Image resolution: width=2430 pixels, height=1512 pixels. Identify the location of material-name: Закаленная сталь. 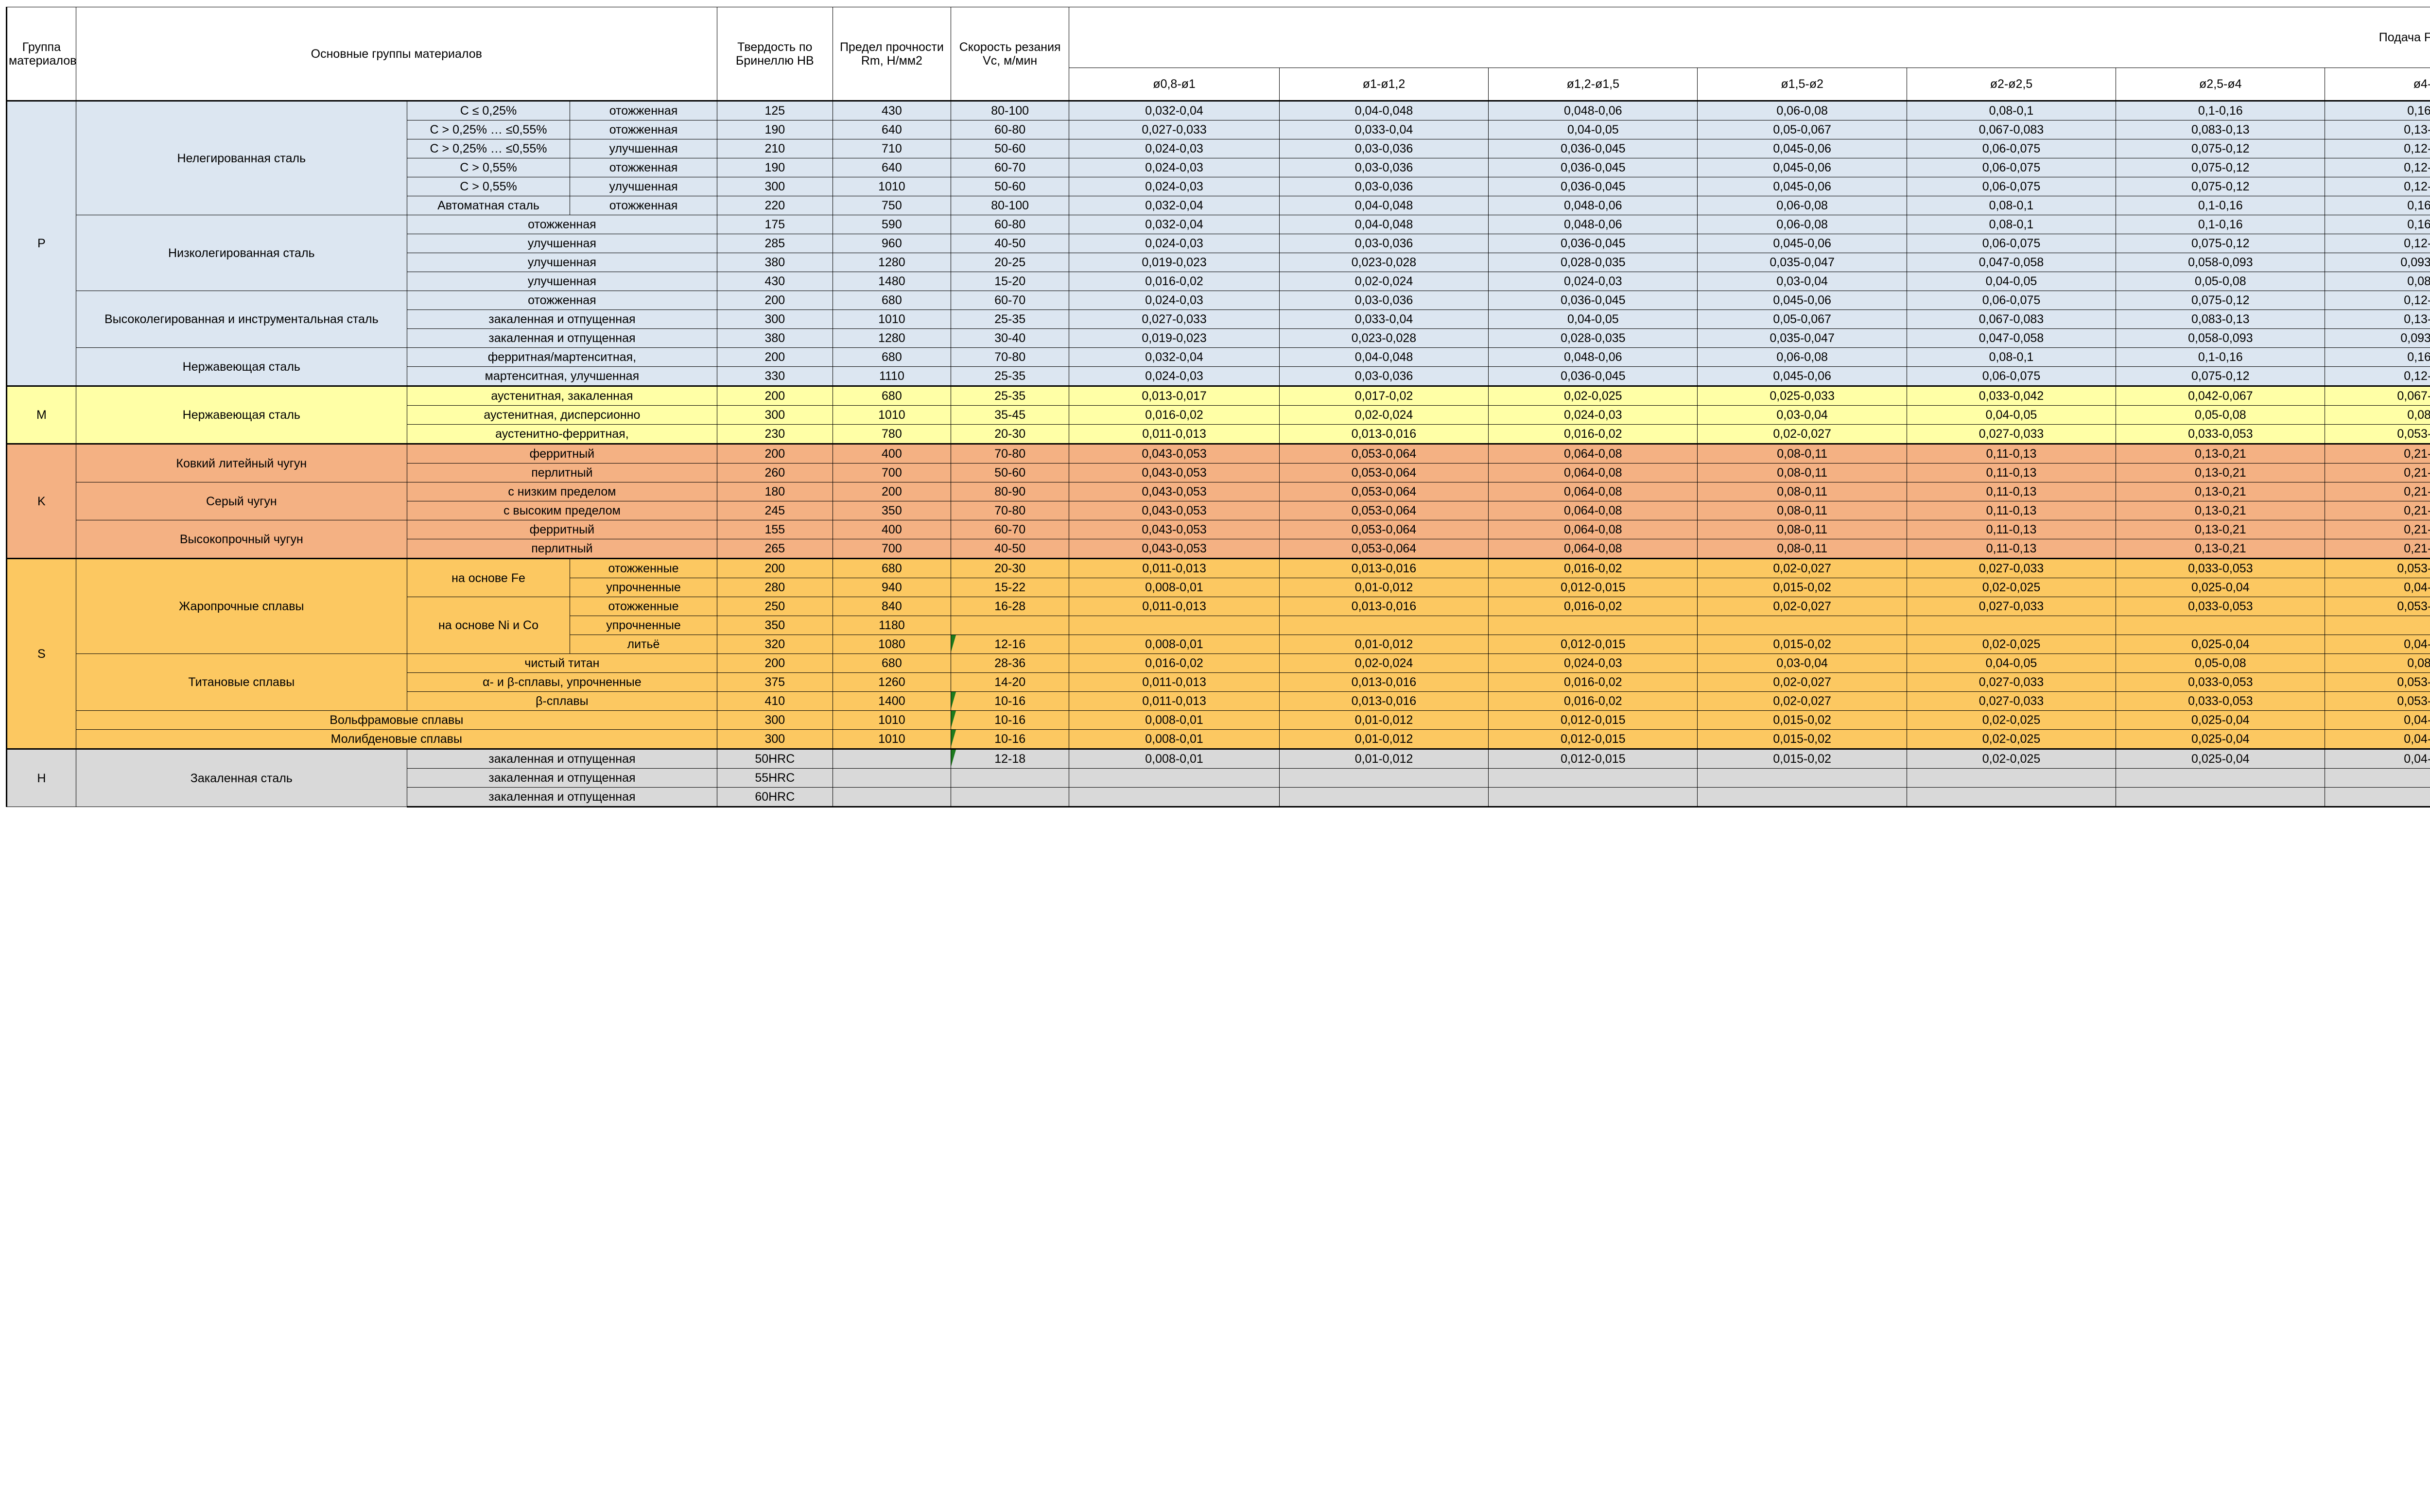
(241, 778).